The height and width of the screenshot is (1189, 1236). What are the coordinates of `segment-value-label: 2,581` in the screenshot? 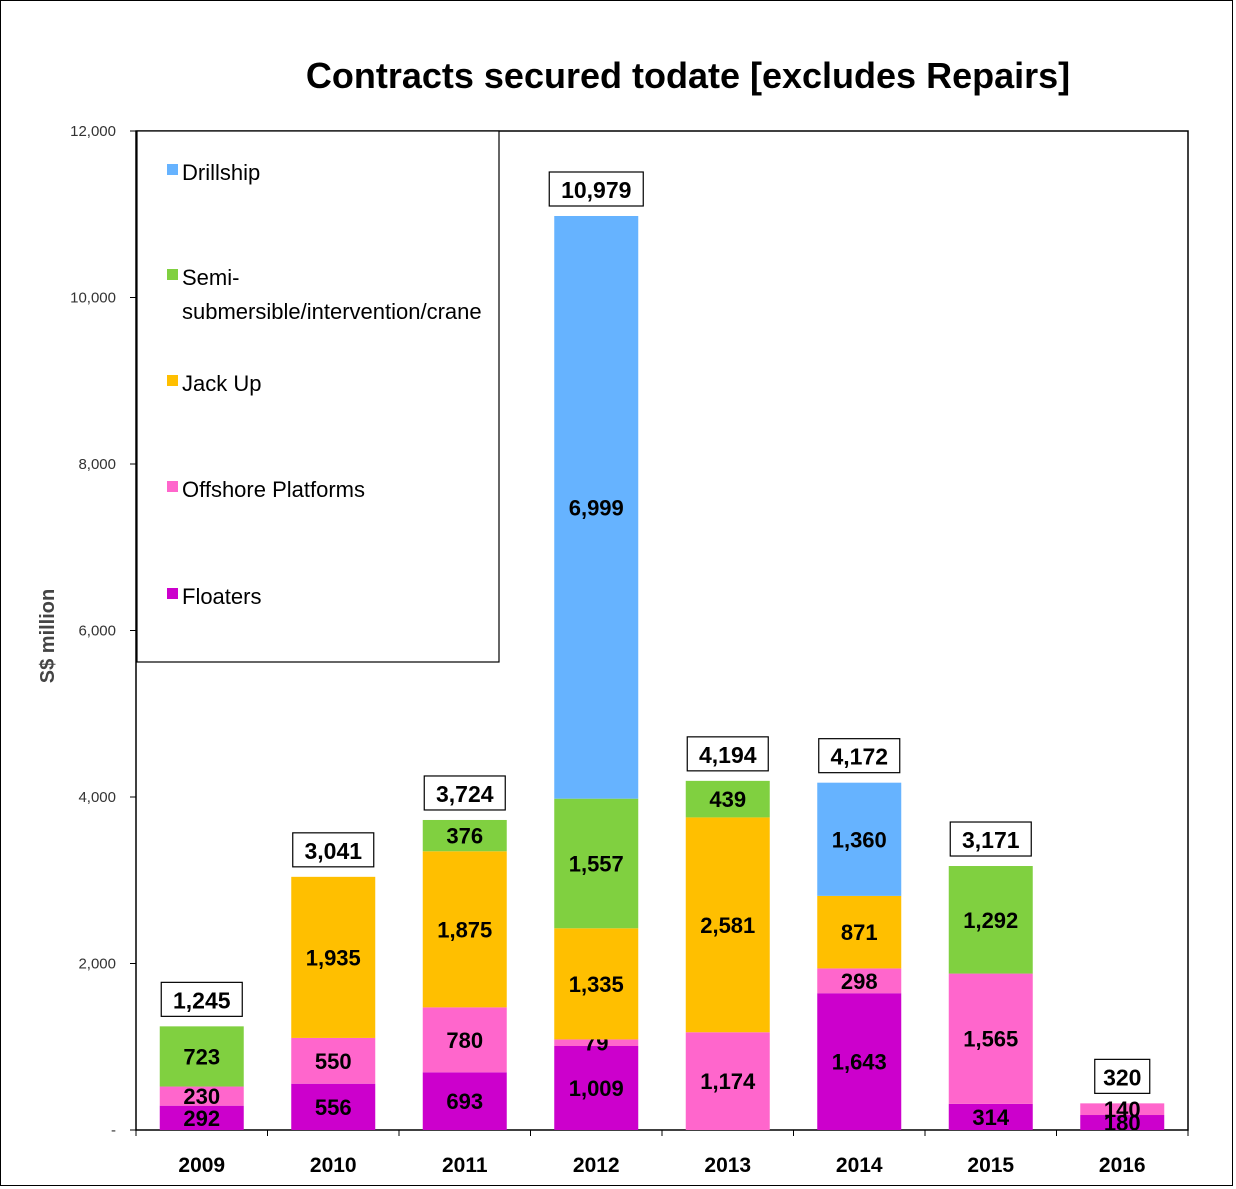 It's located at (727, 925).